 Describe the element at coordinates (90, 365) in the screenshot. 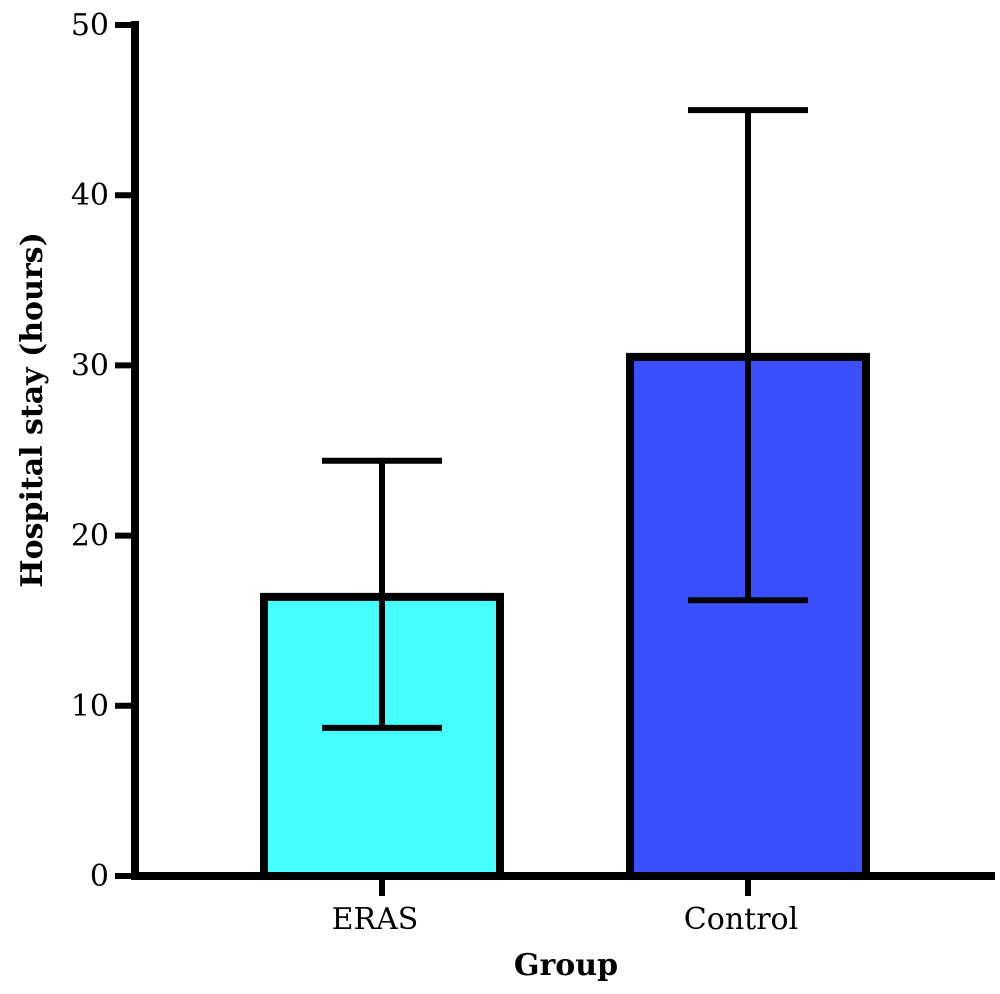

I see `y-tick-label: 30` at that location.